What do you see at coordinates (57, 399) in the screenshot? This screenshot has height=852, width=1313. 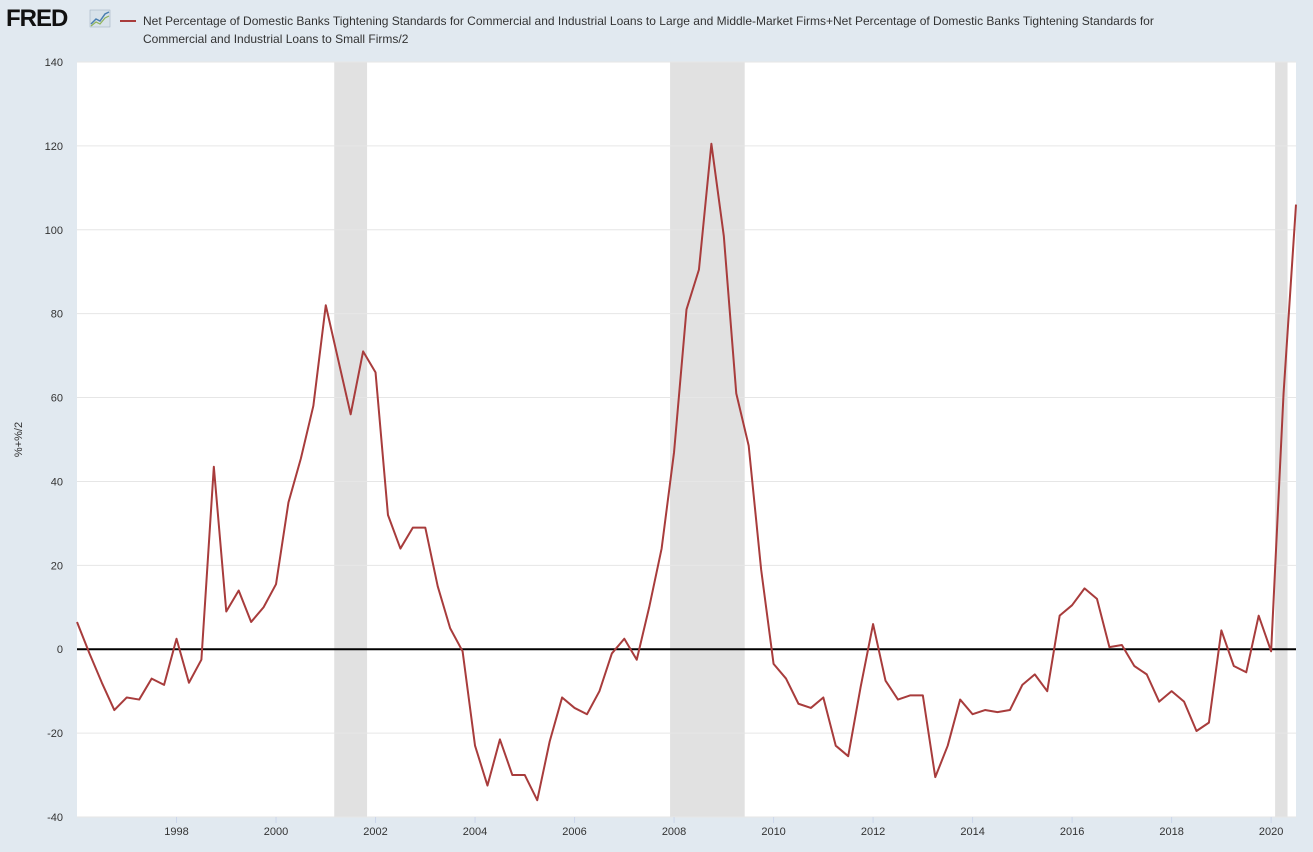 I see `y-tick-label: 60` at bounding box center [57, 399].